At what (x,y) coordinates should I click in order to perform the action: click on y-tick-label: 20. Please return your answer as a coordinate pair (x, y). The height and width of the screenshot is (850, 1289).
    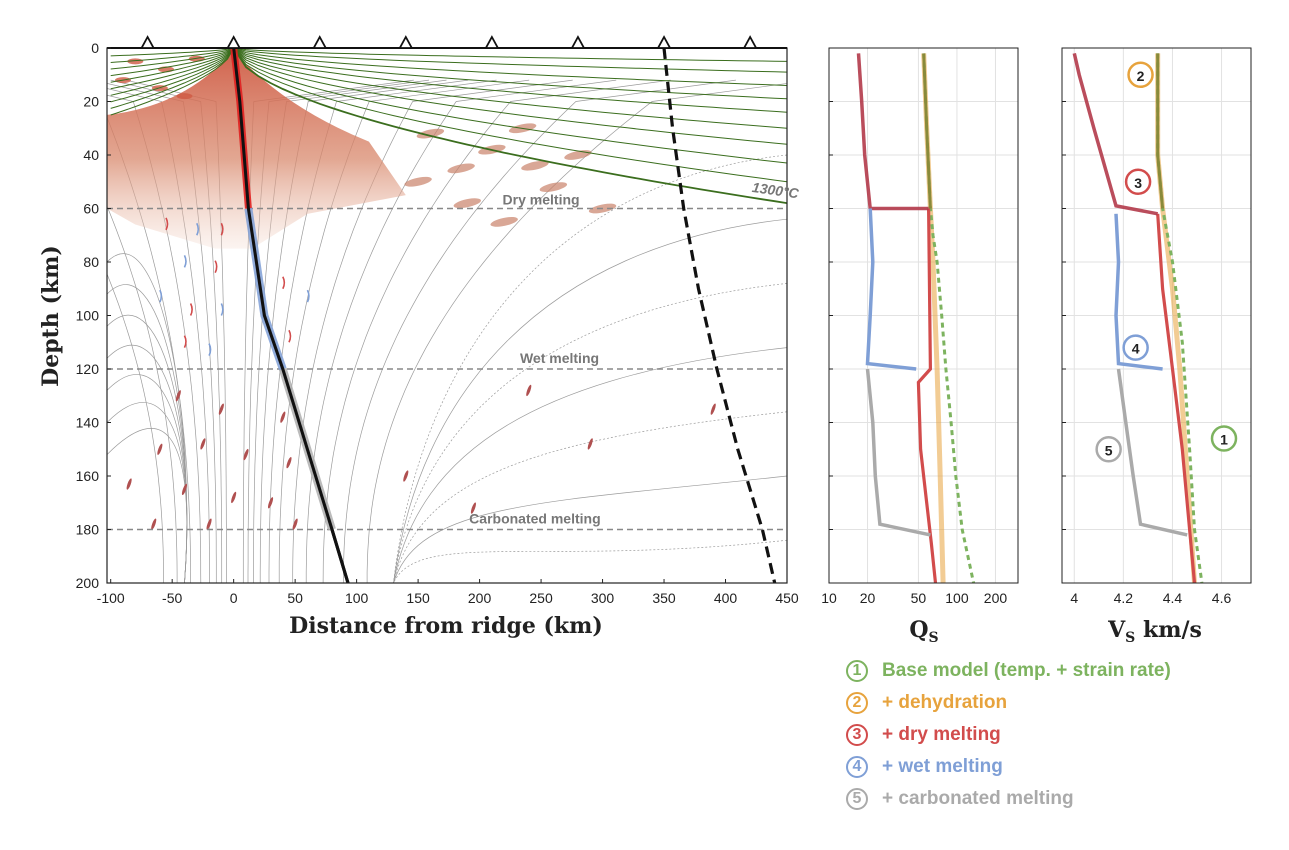
    Looking at the image, I should click on (91, 102).